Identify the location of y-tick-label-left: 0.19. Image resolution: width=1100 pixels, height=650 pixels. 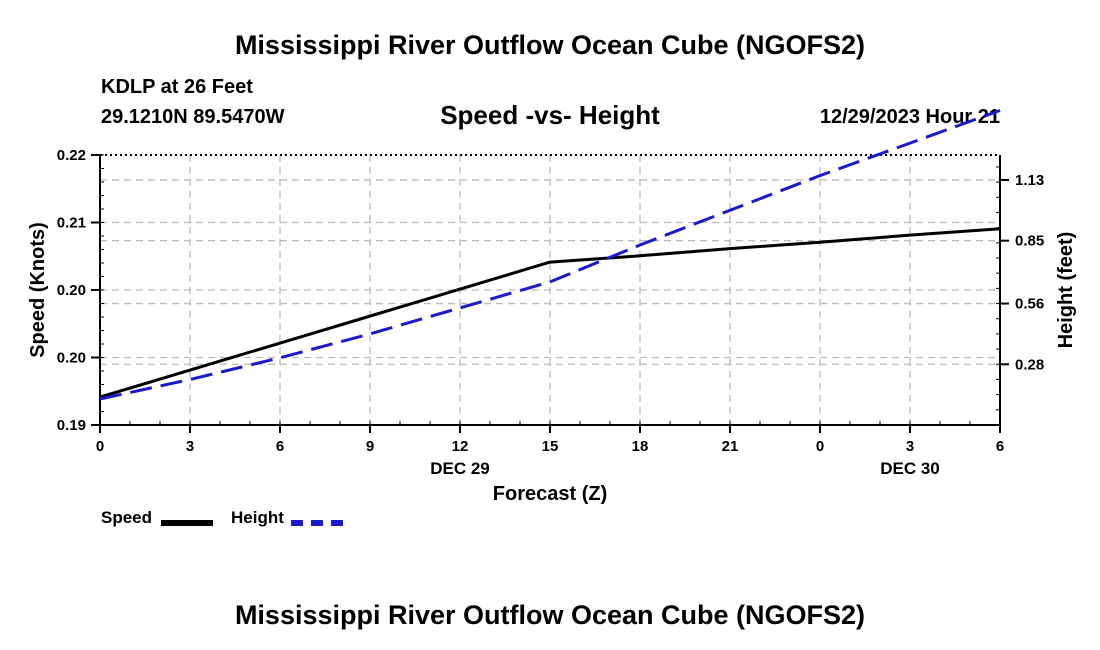
(71, 425).